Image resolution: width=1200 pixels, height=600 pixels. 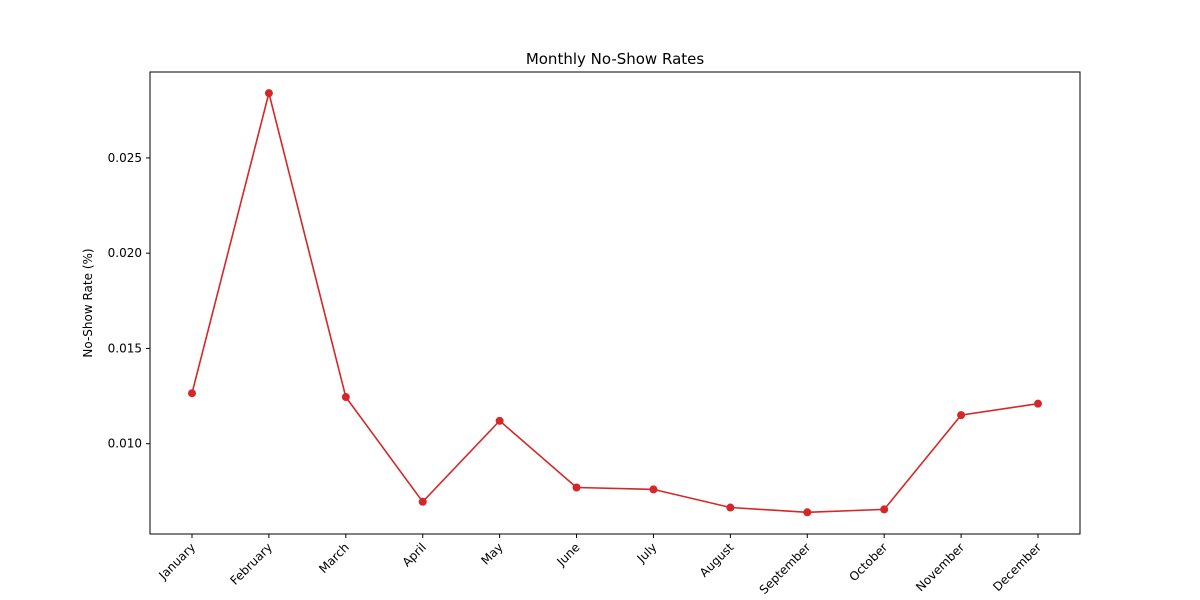 I want to click on x-tick-label: February, so click(x=252, y=564).